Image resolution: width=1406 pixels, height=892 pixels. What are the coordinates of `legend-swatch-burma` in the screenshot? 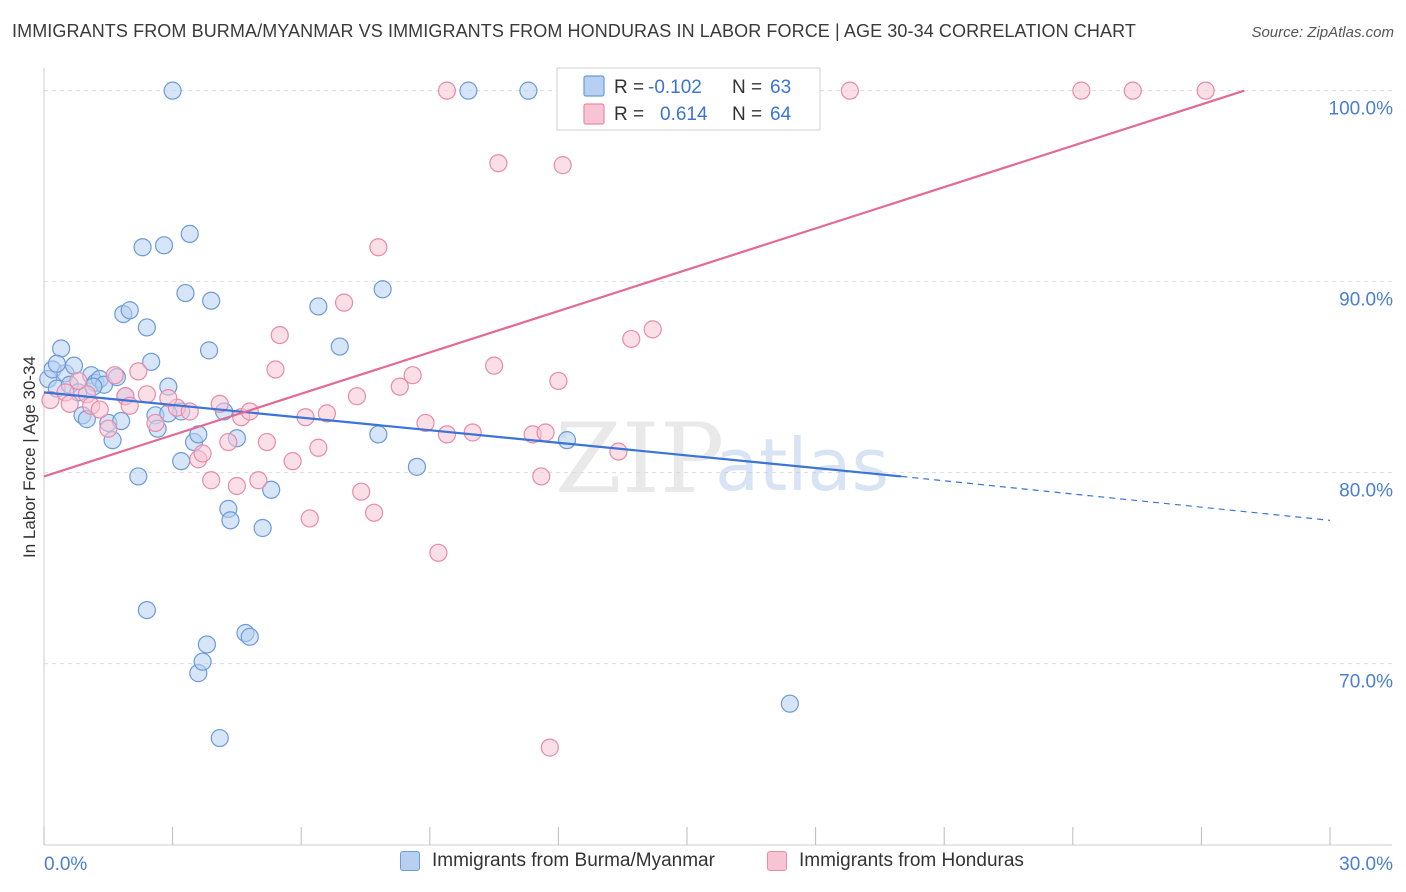 It's located at (410, 861).